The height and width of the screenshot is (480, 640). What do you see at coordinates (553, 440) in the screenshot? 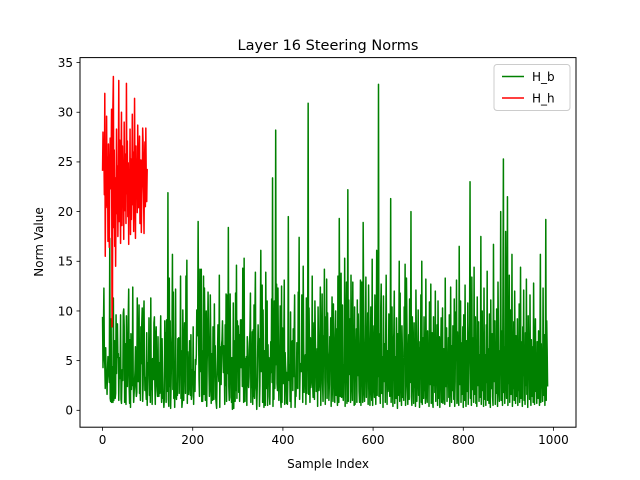
I see `x-tick-label: 1000` at bounding box center [553, 440].